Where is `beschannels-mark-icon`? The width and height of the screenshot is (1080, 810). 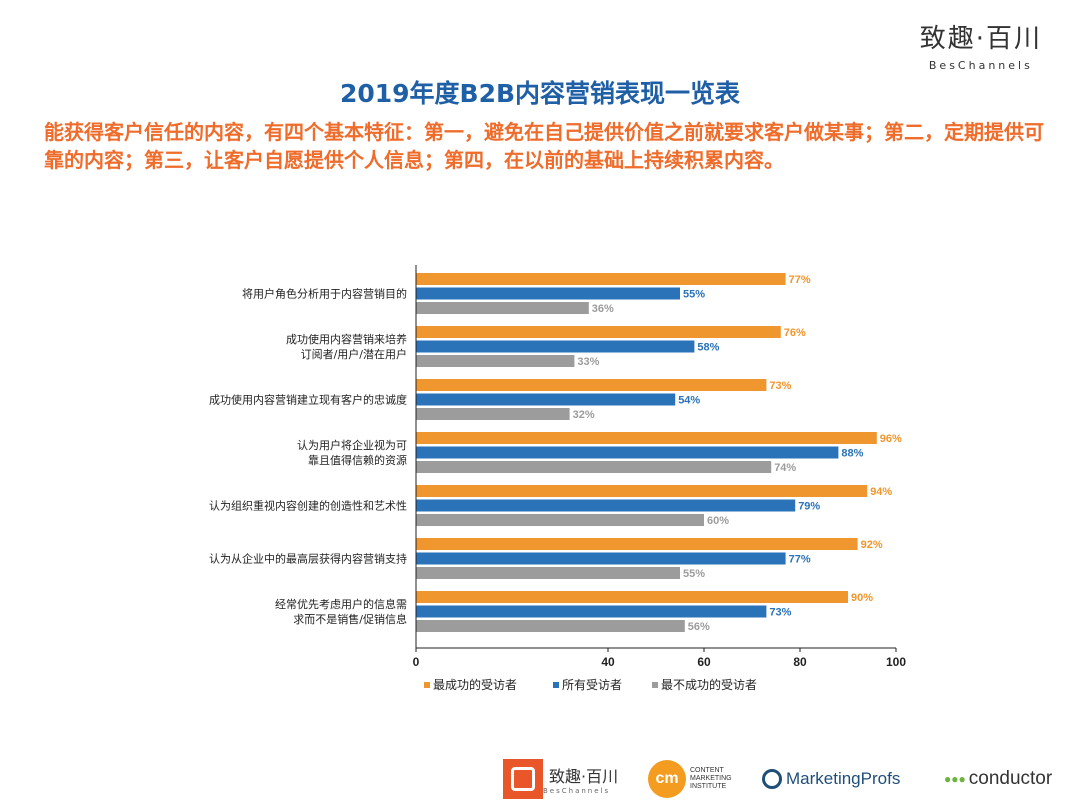 beschannels-mark-icon is located at coordinates (523, 779).